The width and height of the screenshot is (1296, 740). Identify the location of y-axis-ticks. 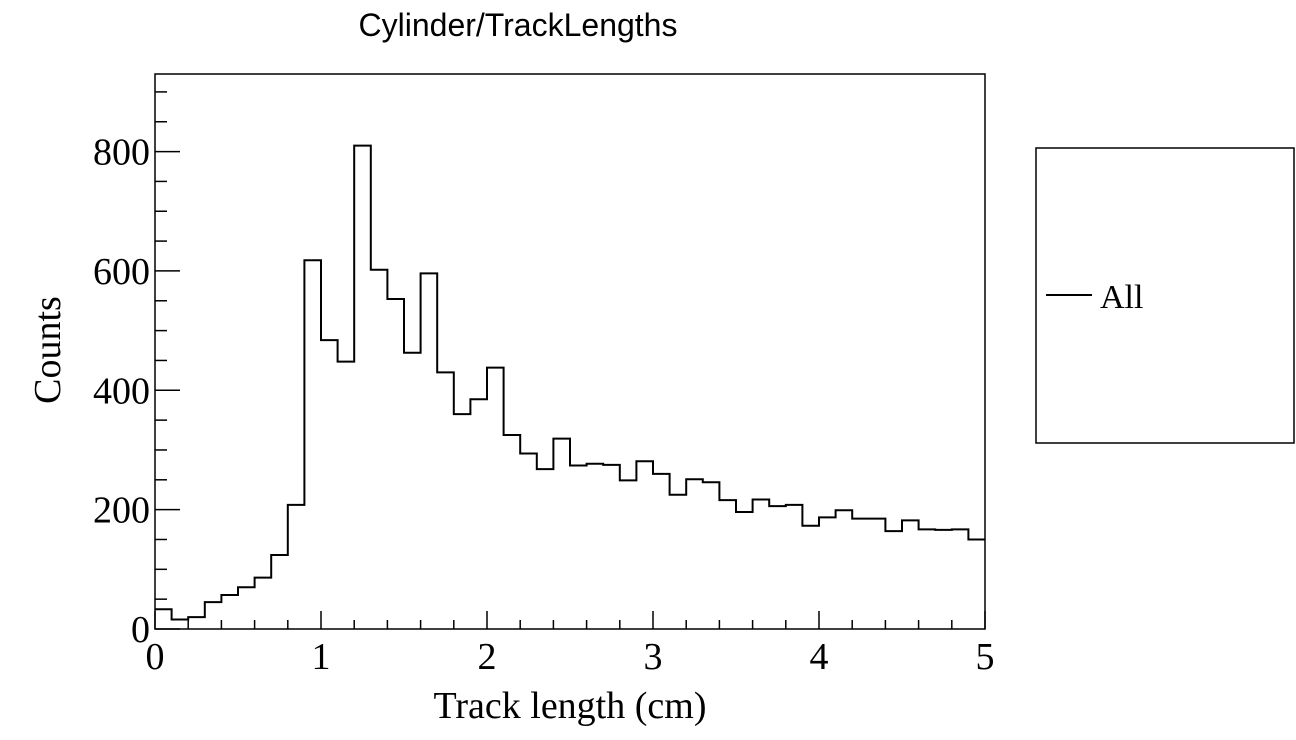
(167, 360).